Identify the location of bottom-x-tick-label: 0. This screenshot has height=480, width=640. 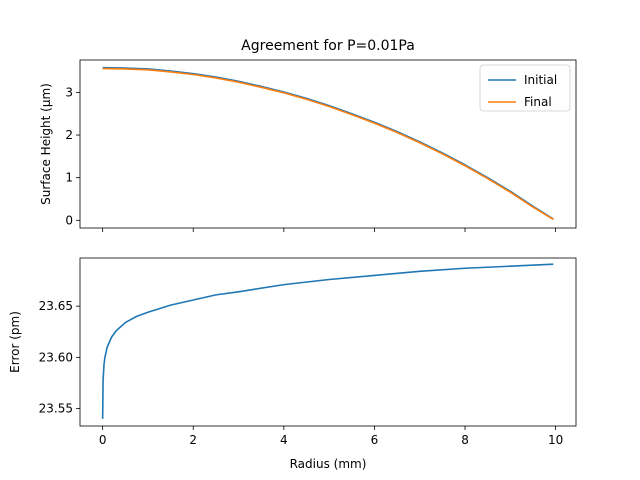
(103, 440).